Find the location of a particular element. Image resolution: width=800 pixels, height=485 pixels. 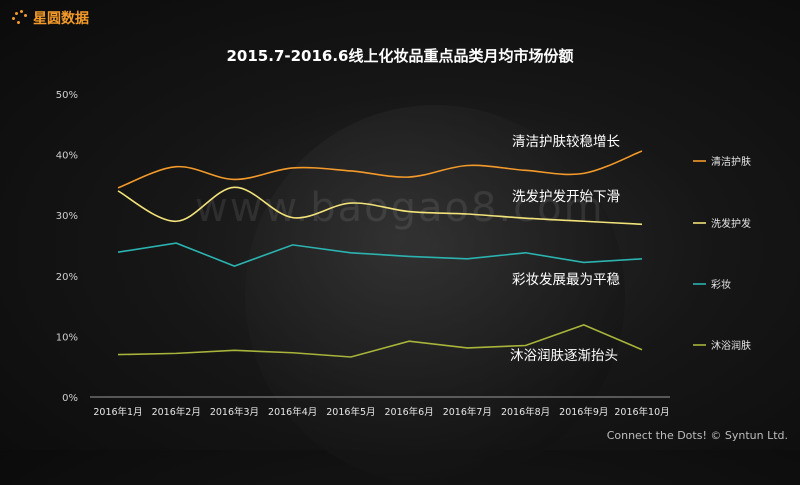

y-tick-label: 0% is located at coordinates (70, 398).